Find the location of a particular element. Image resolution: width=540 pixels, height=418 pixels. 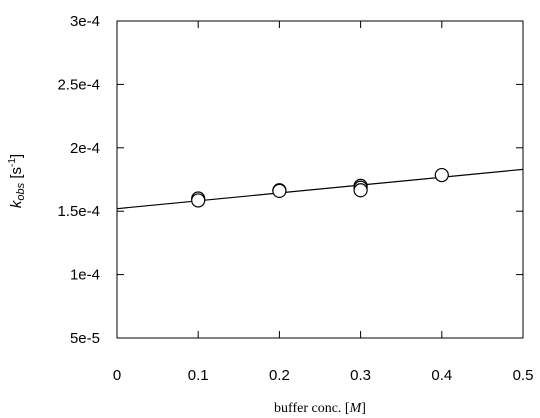

x-tick-label: 0.3 is located at coordinates (360, 375).